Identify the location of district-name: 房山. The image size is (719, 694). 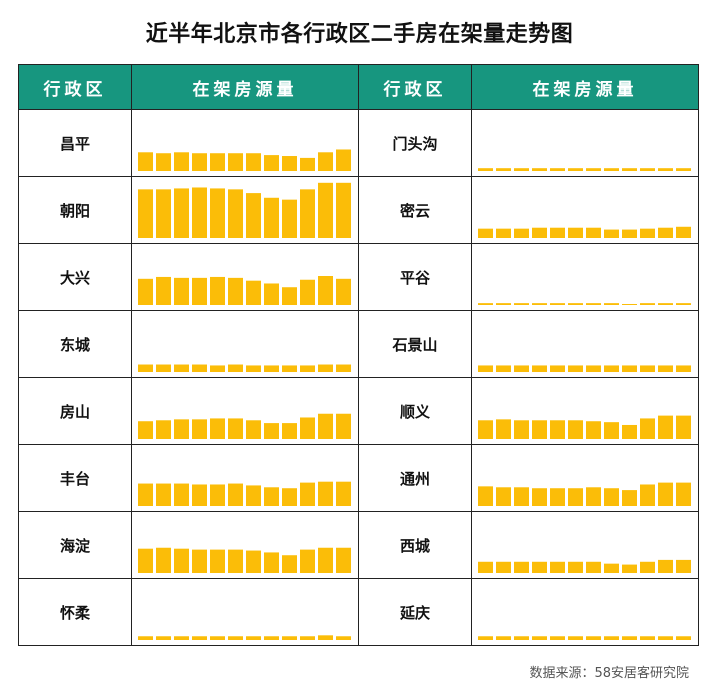
(75, 411).